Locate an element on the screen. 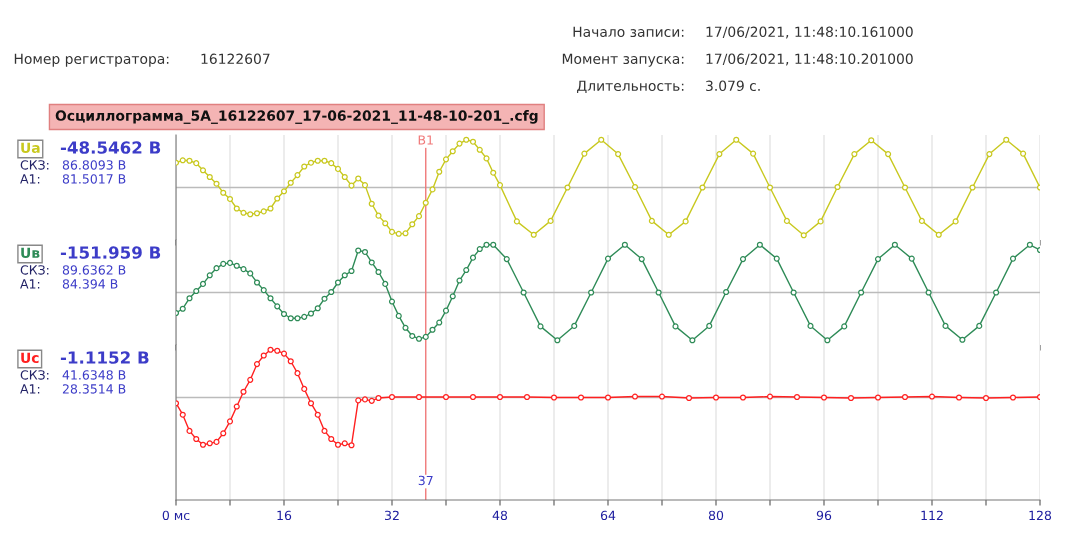  text: Осциллограмма_5А_16122607_17-06-2021_11-48-10-201_.cfg is located at coordinates (296, 117).